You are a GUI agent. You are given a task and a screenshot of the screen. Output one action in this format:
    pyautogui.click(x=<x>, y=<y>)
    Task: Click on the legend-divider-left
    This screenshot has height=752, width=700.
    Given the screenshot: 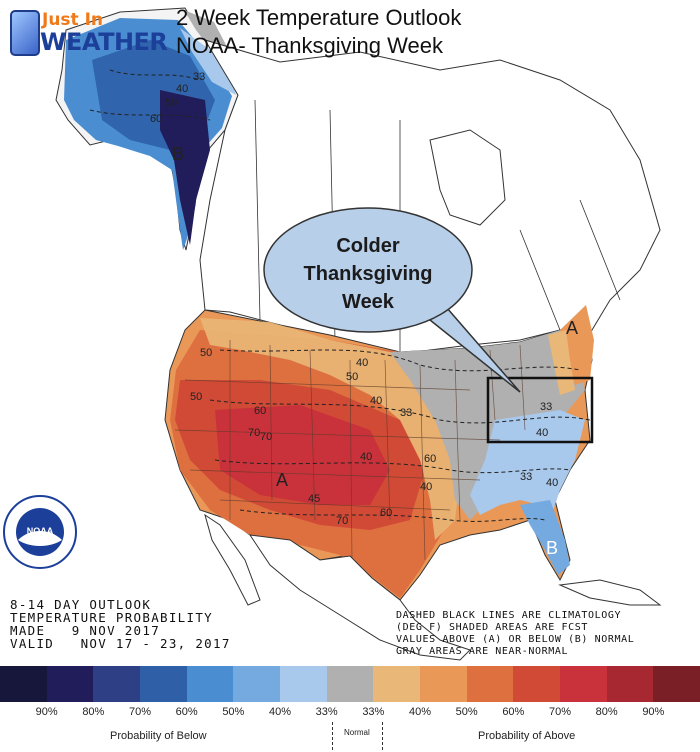 What is the action you would take?
    pyautogui.click(x=332, y=736)
    